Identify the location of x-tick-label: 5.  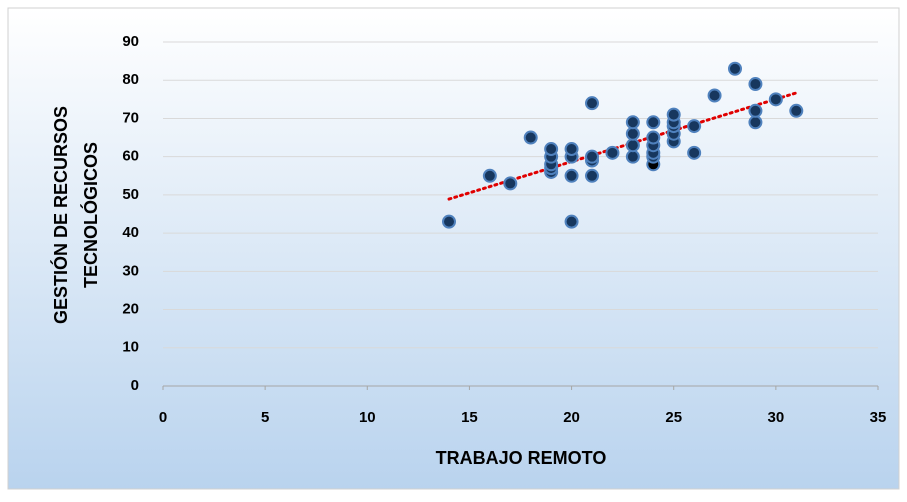
(265, 417).